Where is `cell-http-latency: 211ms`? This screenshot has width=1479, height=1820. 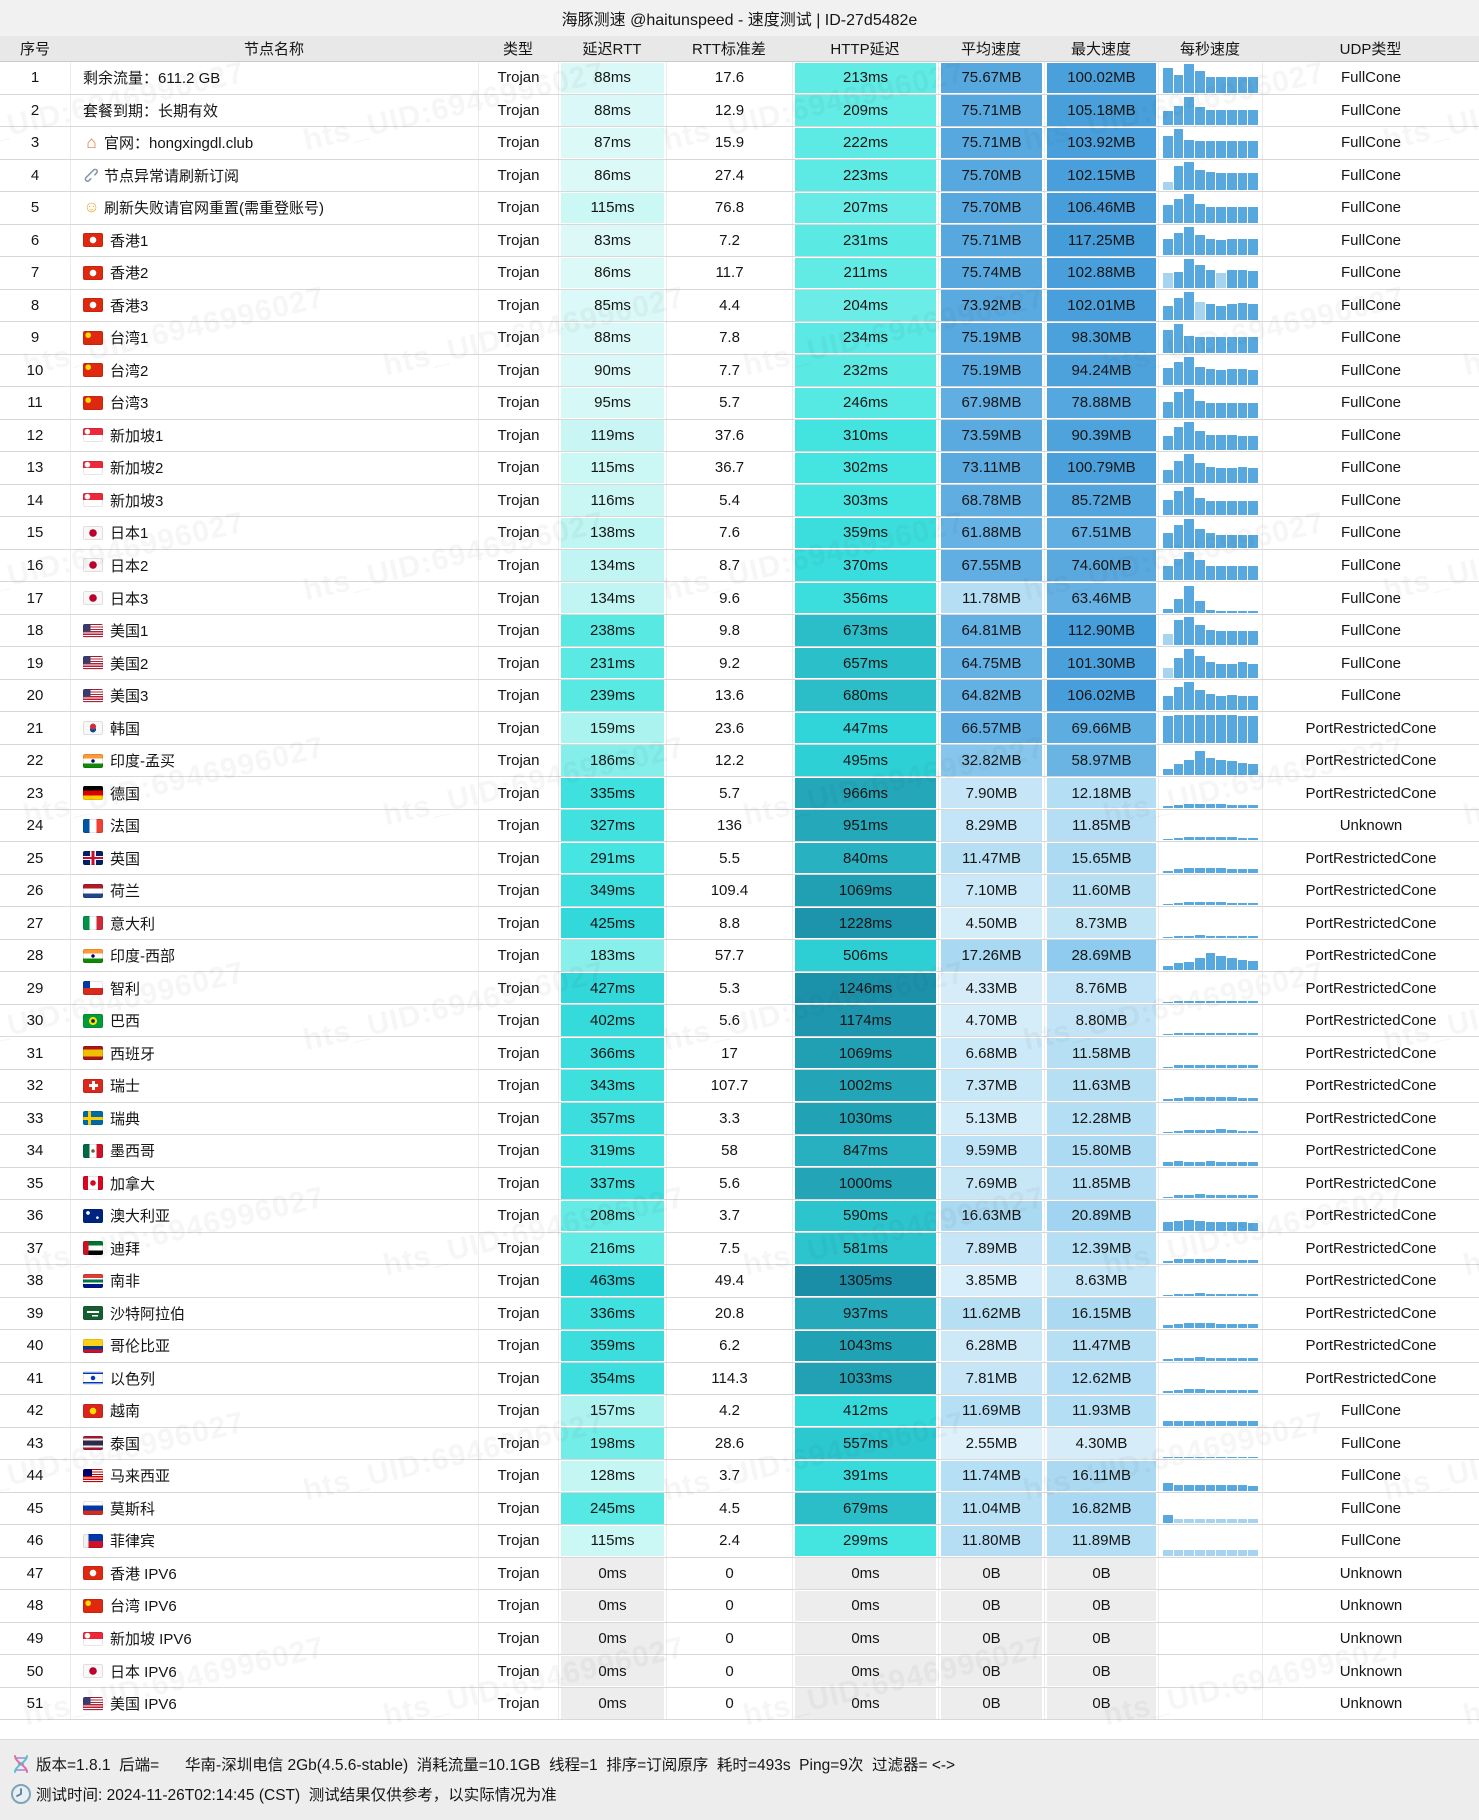
cell-http-latency: 211ms is located at coordinates (865, 273).